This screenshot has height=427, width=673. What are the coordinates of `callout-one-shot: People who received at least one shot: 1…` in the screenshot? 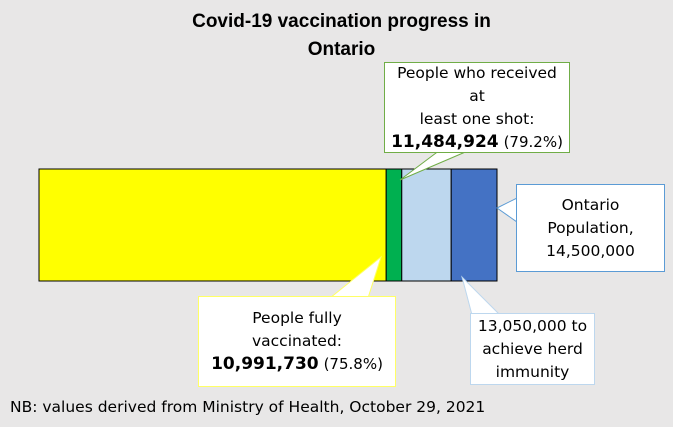 It's located at (477, 107).